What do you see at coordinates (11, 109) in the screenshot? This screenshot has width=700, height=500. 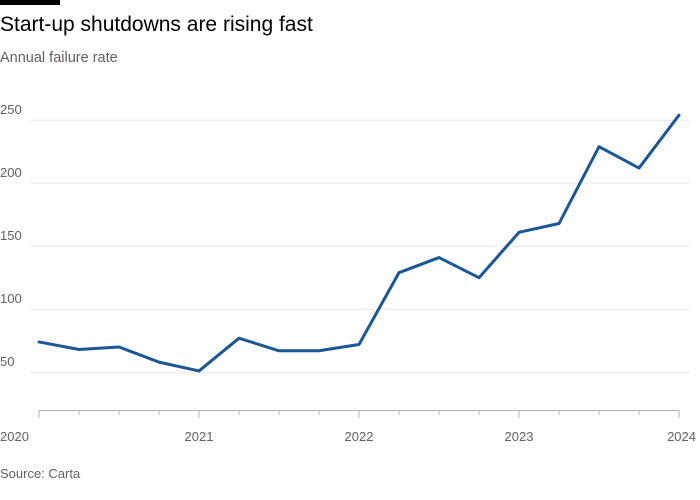 I see `y-tick-label-250: 250` at bounding box center [11, 109].